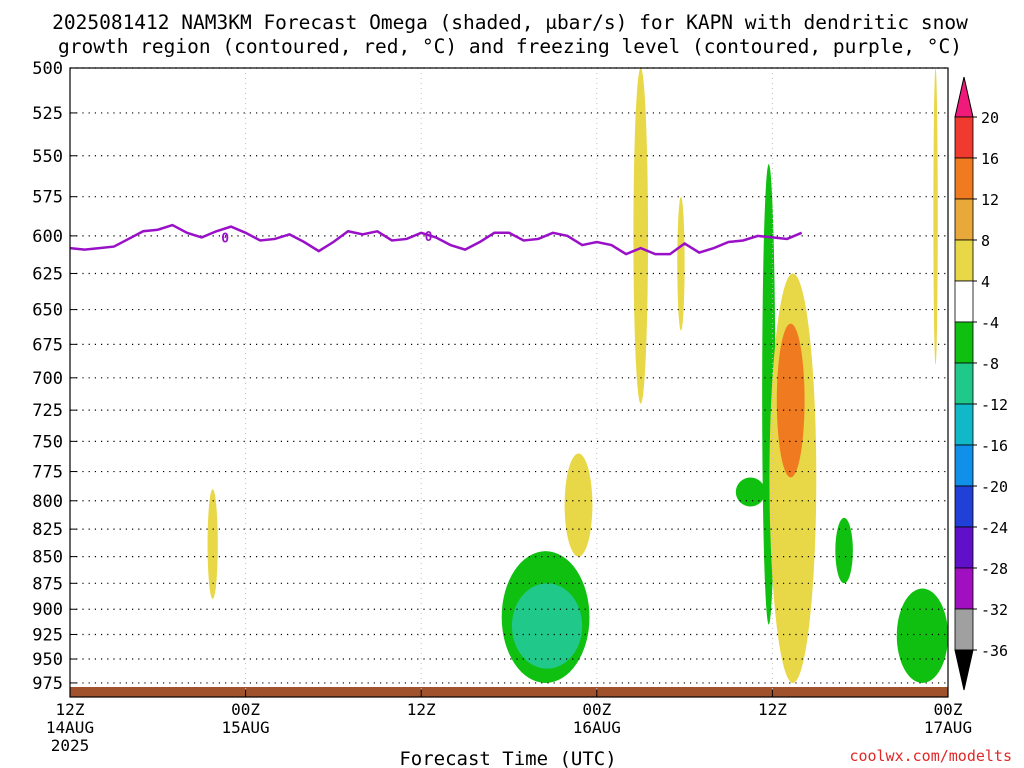 The height and width of the screenshot is (768, 1024). I want to click on y-tick-label-625: 625, so click(47, 274).